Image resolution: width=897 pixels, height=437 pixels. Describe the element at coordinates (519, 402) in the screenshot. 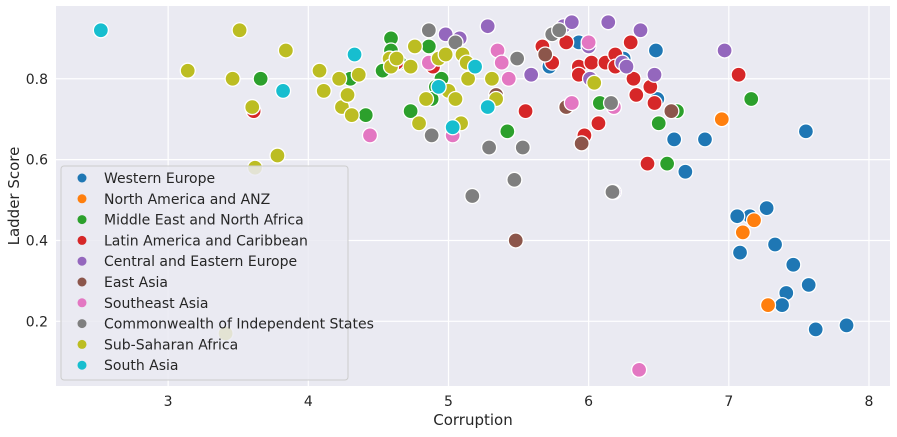

I see `x-tick-labels: 3 4 5 6 7 8` at that location.